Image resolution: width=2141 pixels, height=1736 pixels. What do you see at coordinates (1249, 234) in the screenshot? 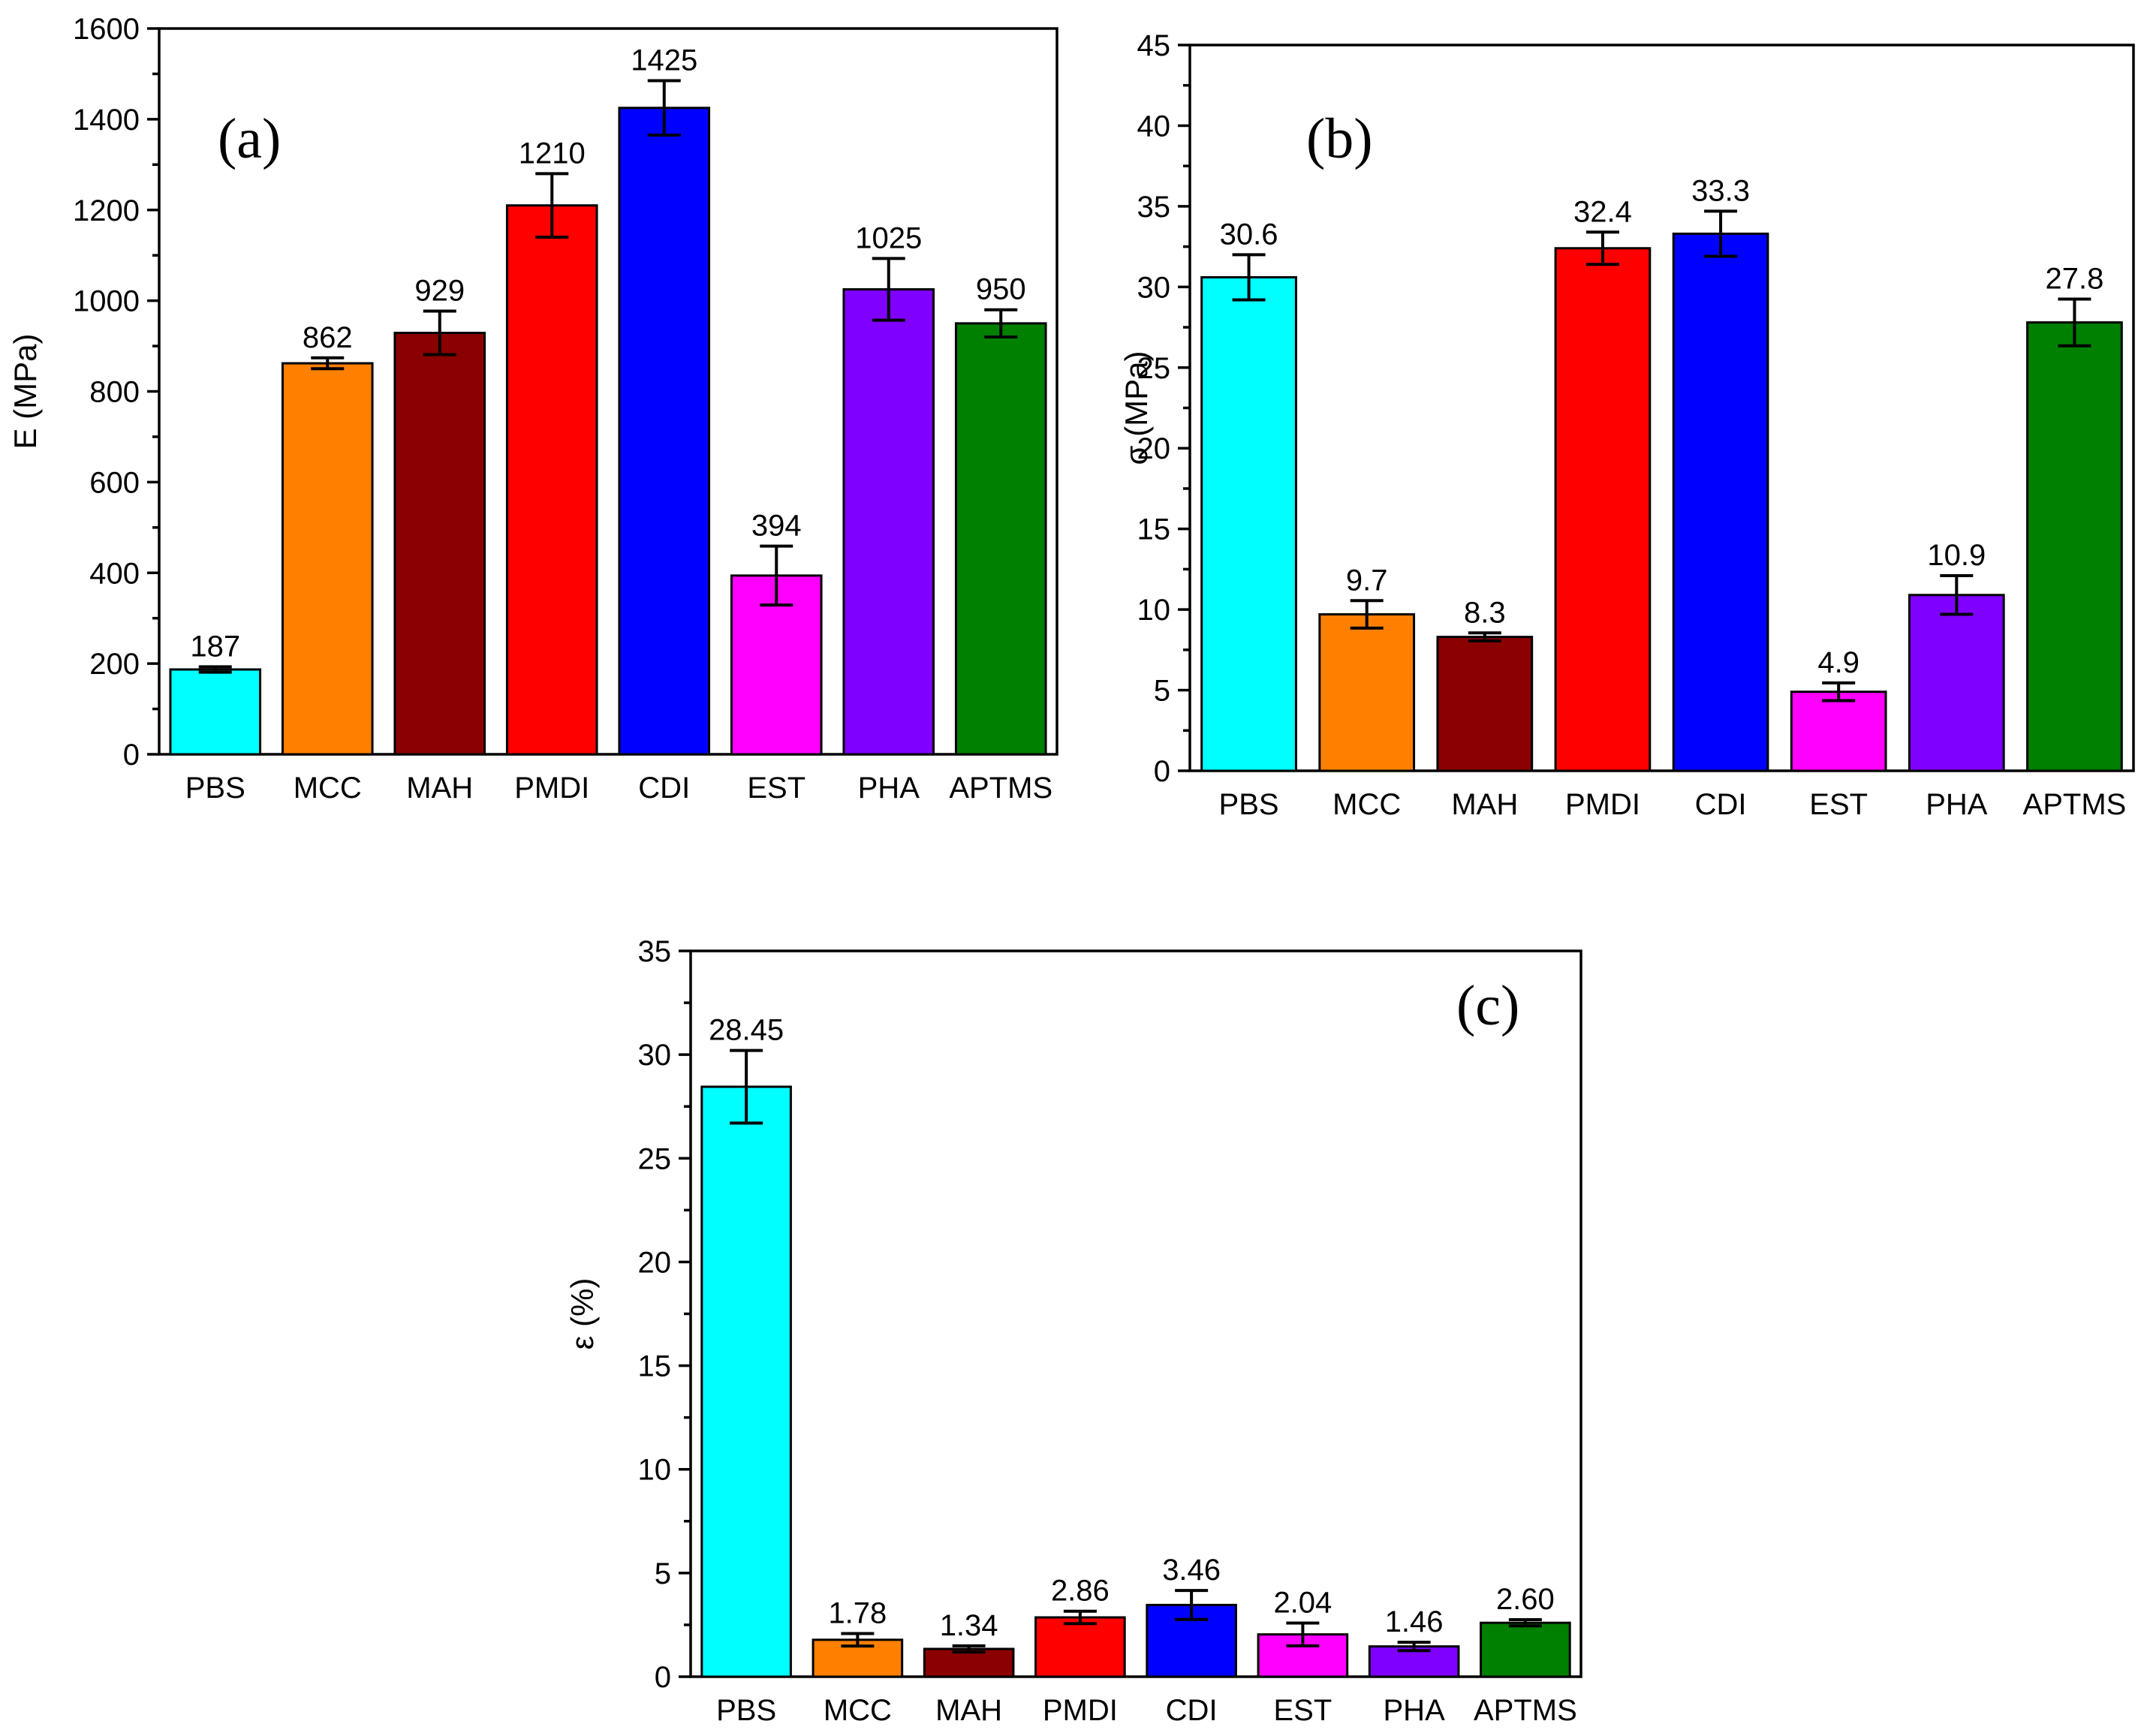
I see `value-label: 30.6` at bounding box center [1249, 234].